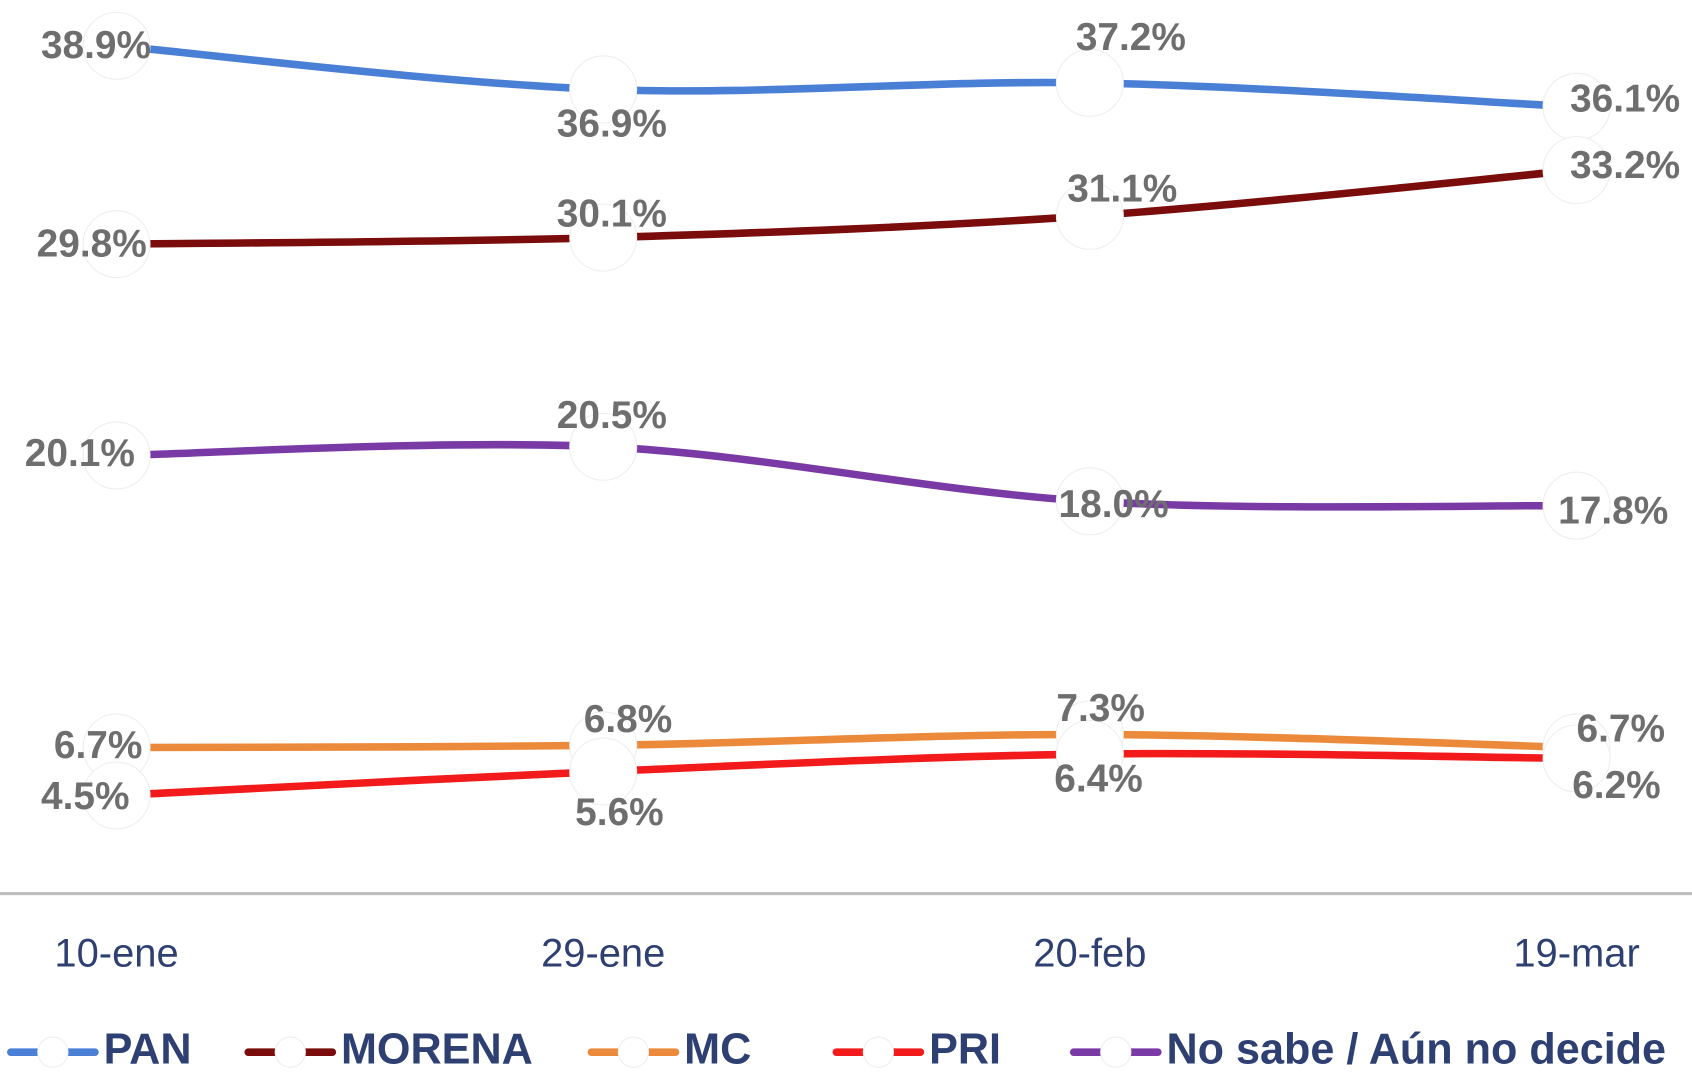  Describe the element at coordinates (1114, 504) in the screenshot. I see `data-label: 18.0%` at that location.